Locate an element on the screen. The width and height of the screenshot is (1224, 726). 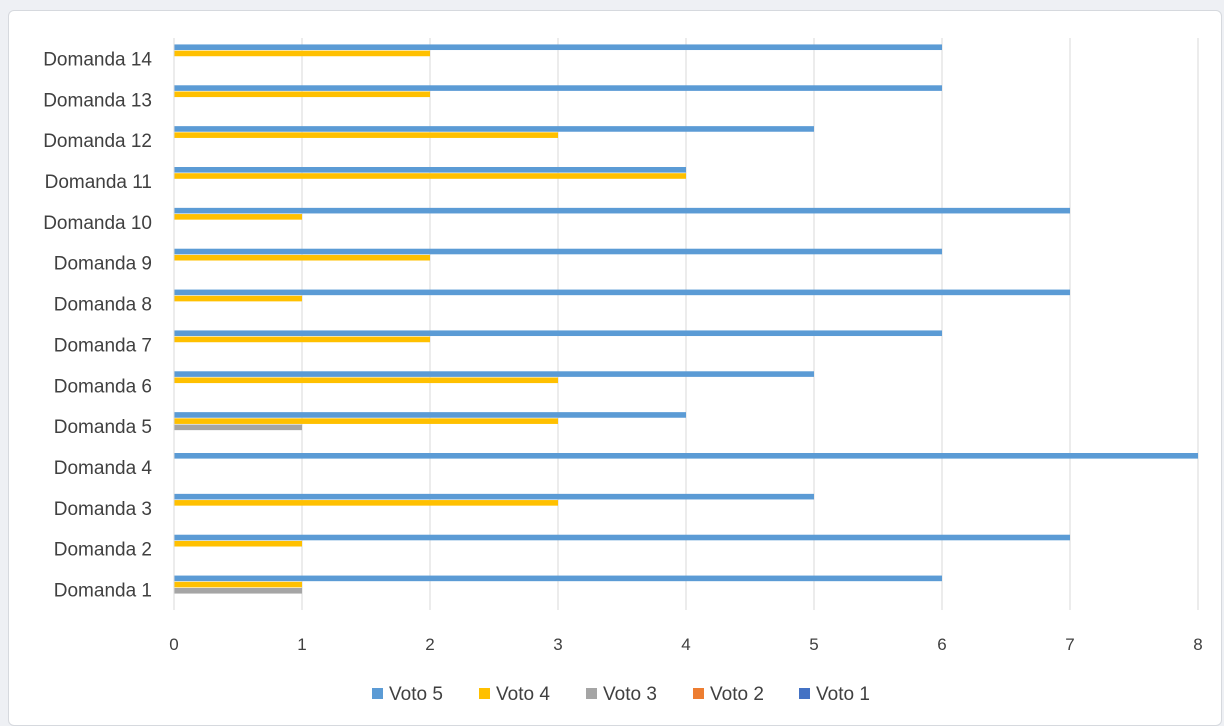
legend: Voto 5 Voto 4 Voto 3 Voto 2 Voto 1 is located at coordinates (621, 694).